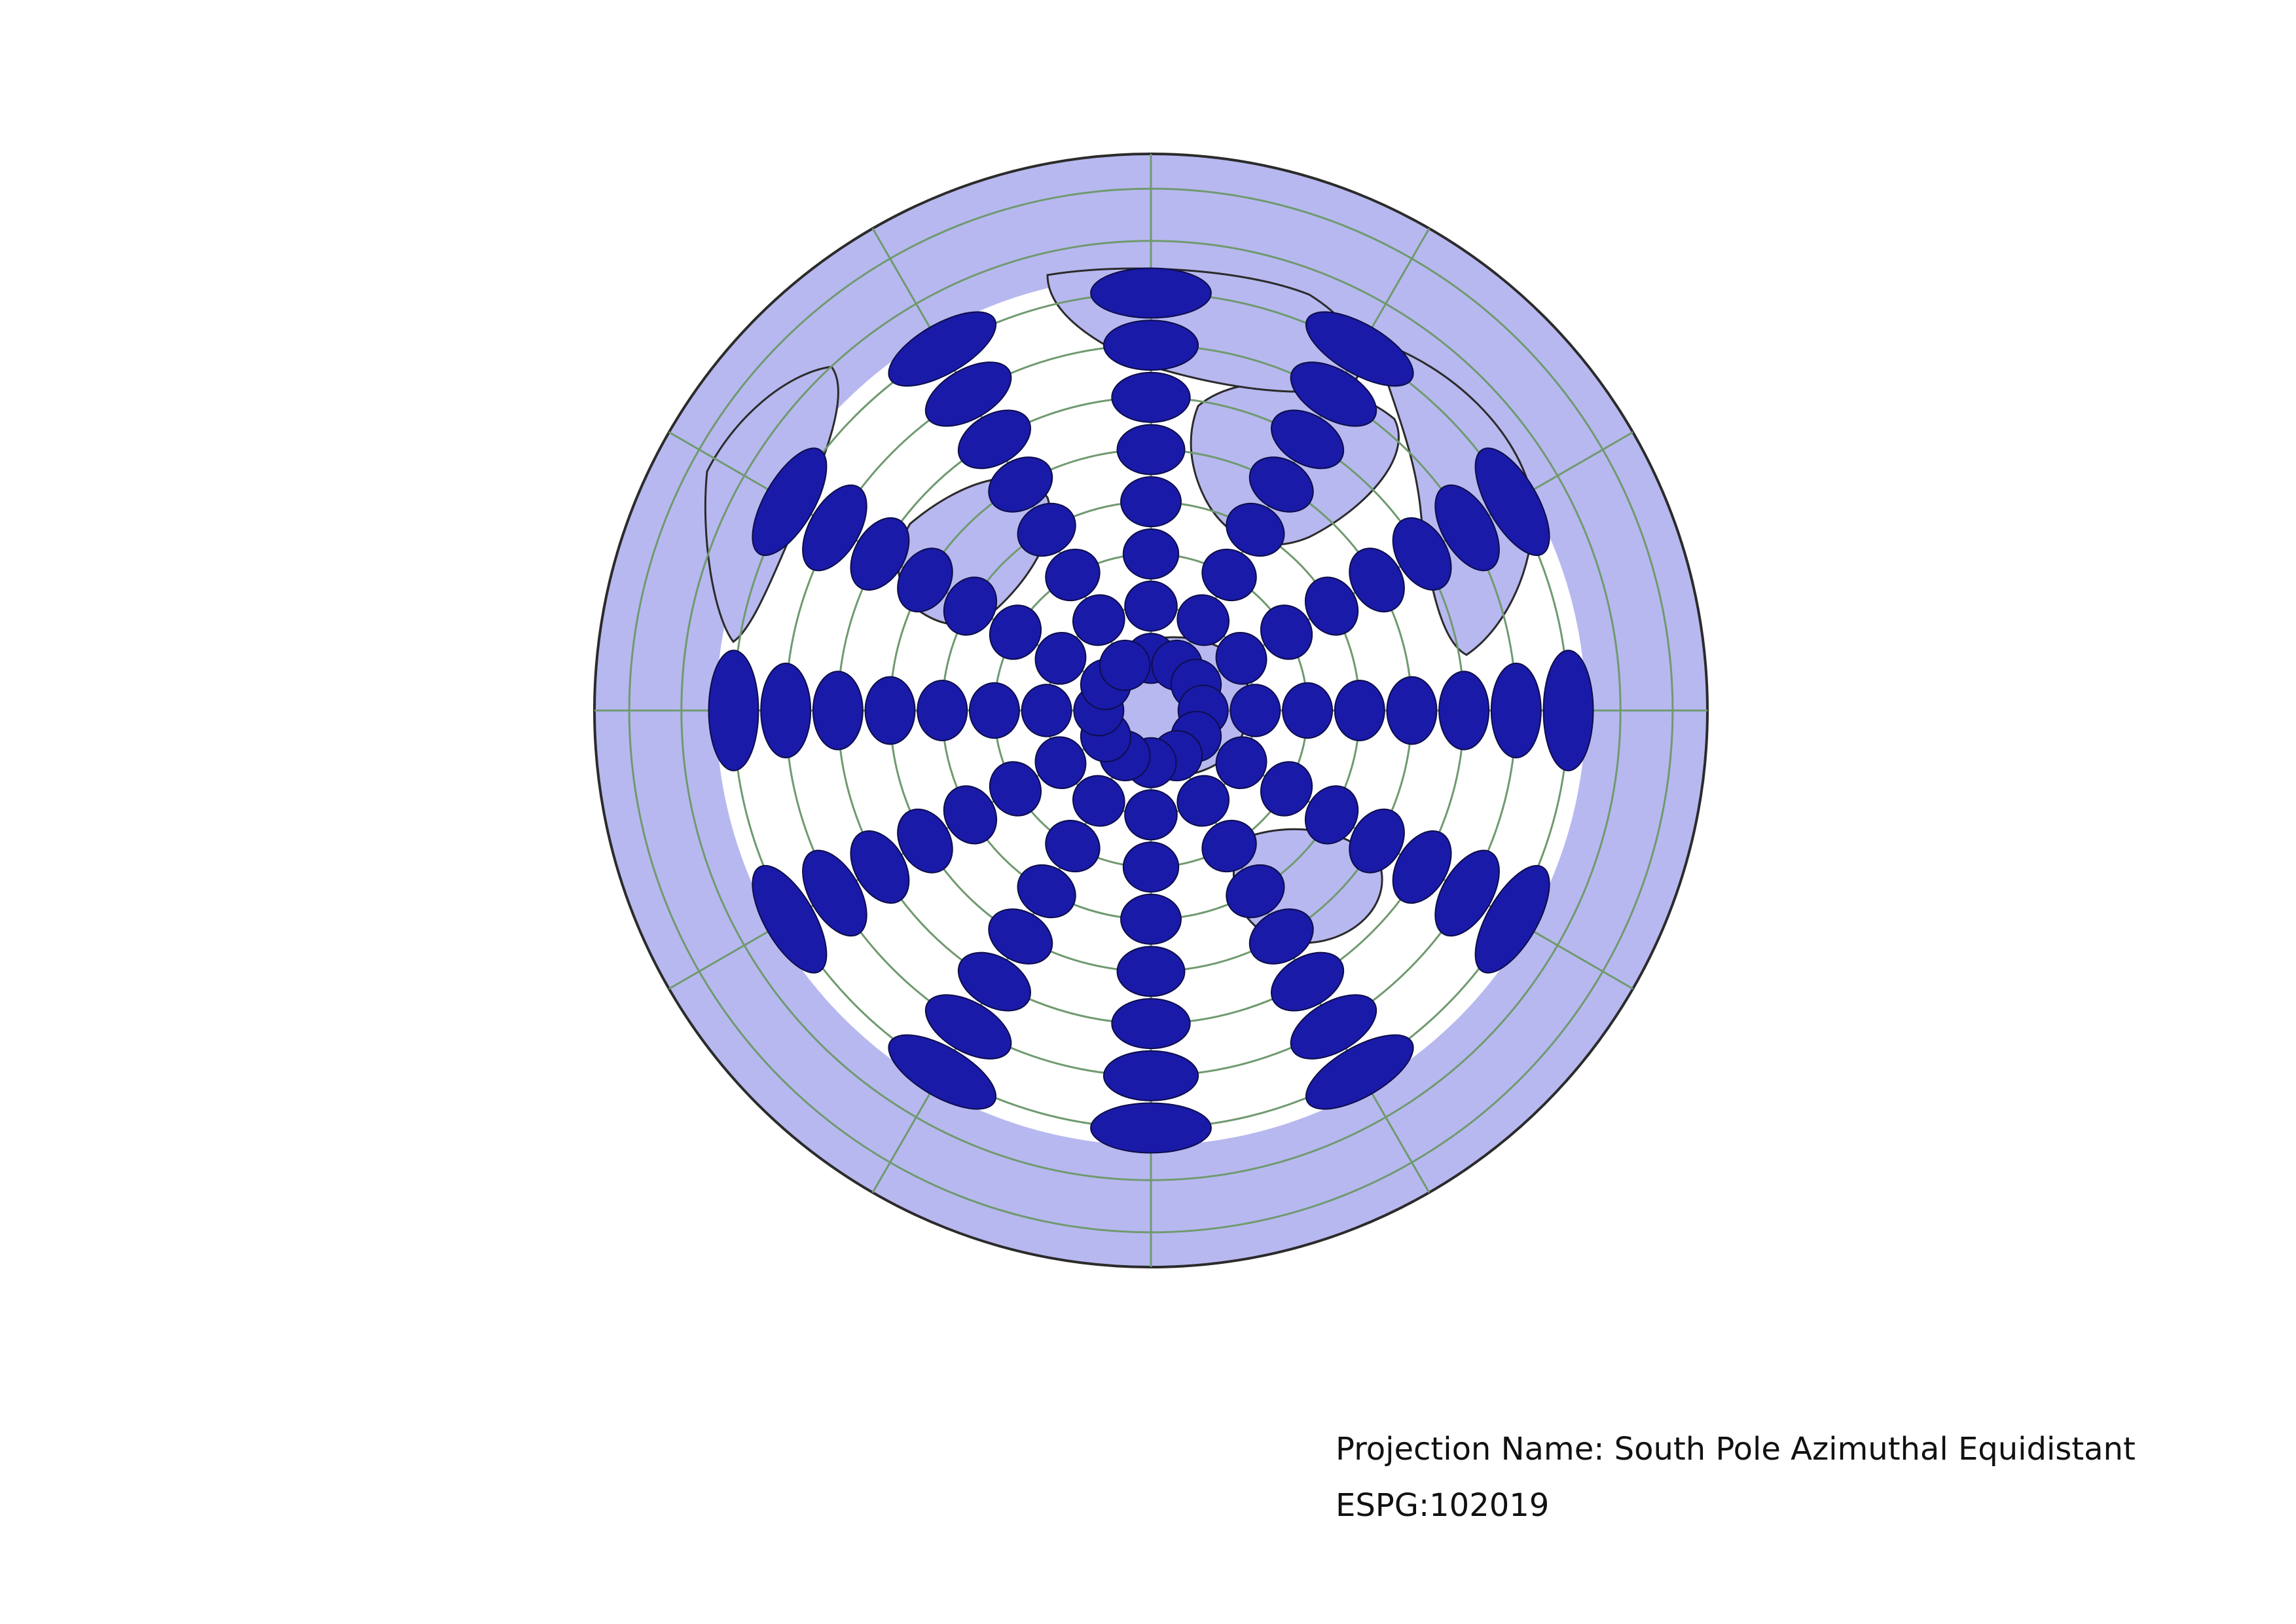 Image resolution: width=2296 pixels, height=1624 pixels. What do you see at coordinates (1736, 1505) in the screenshot?
I see `projection-code-line: ESPG:102019` at bounding box center [1736, 1505].